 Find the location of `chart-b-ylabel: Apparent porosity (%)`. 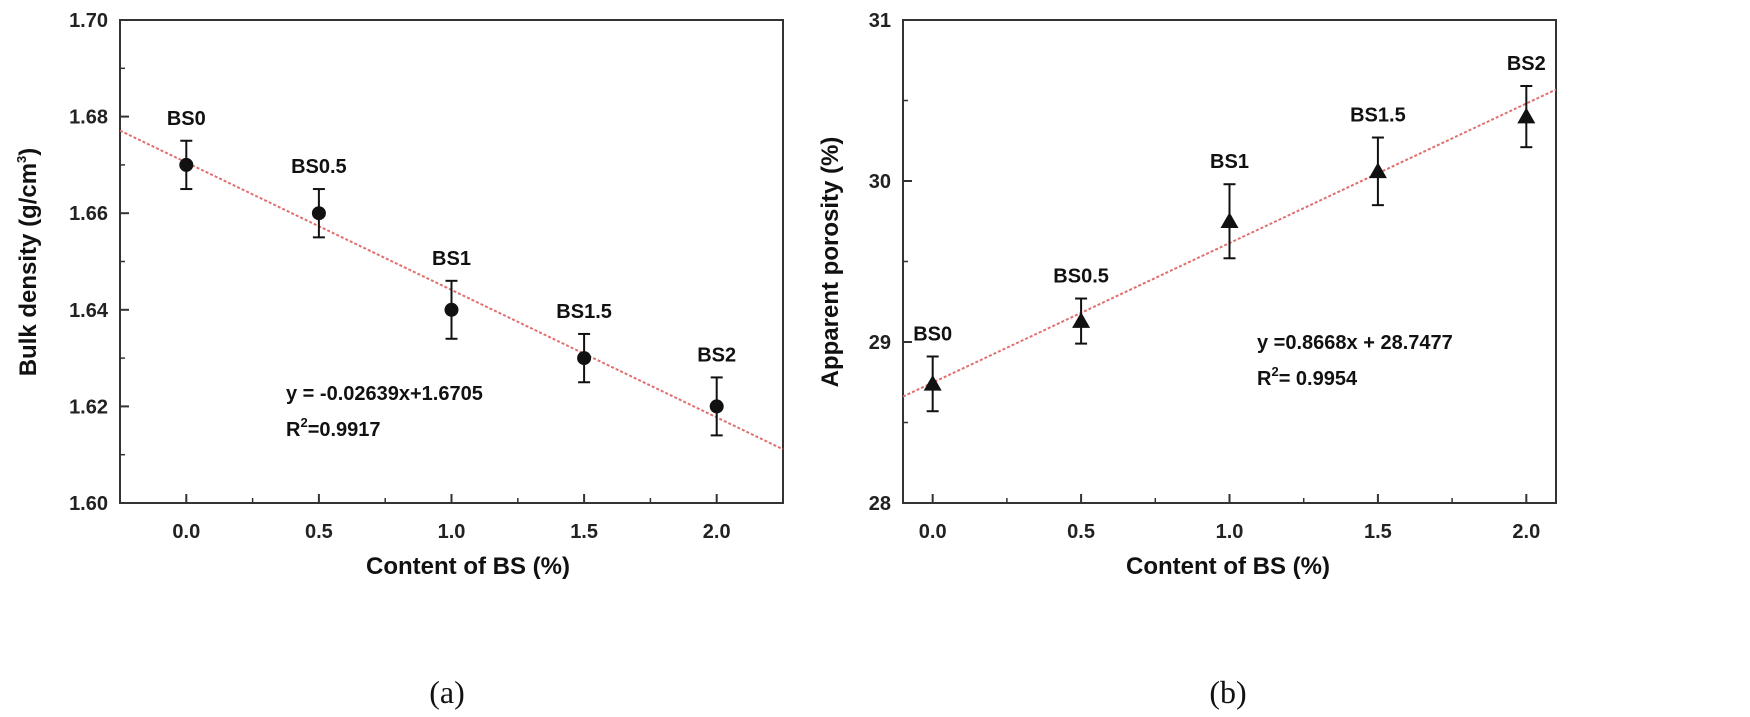

chart-b-ylabel: Apparent porosity (%) is located at coordinates (830, 262).